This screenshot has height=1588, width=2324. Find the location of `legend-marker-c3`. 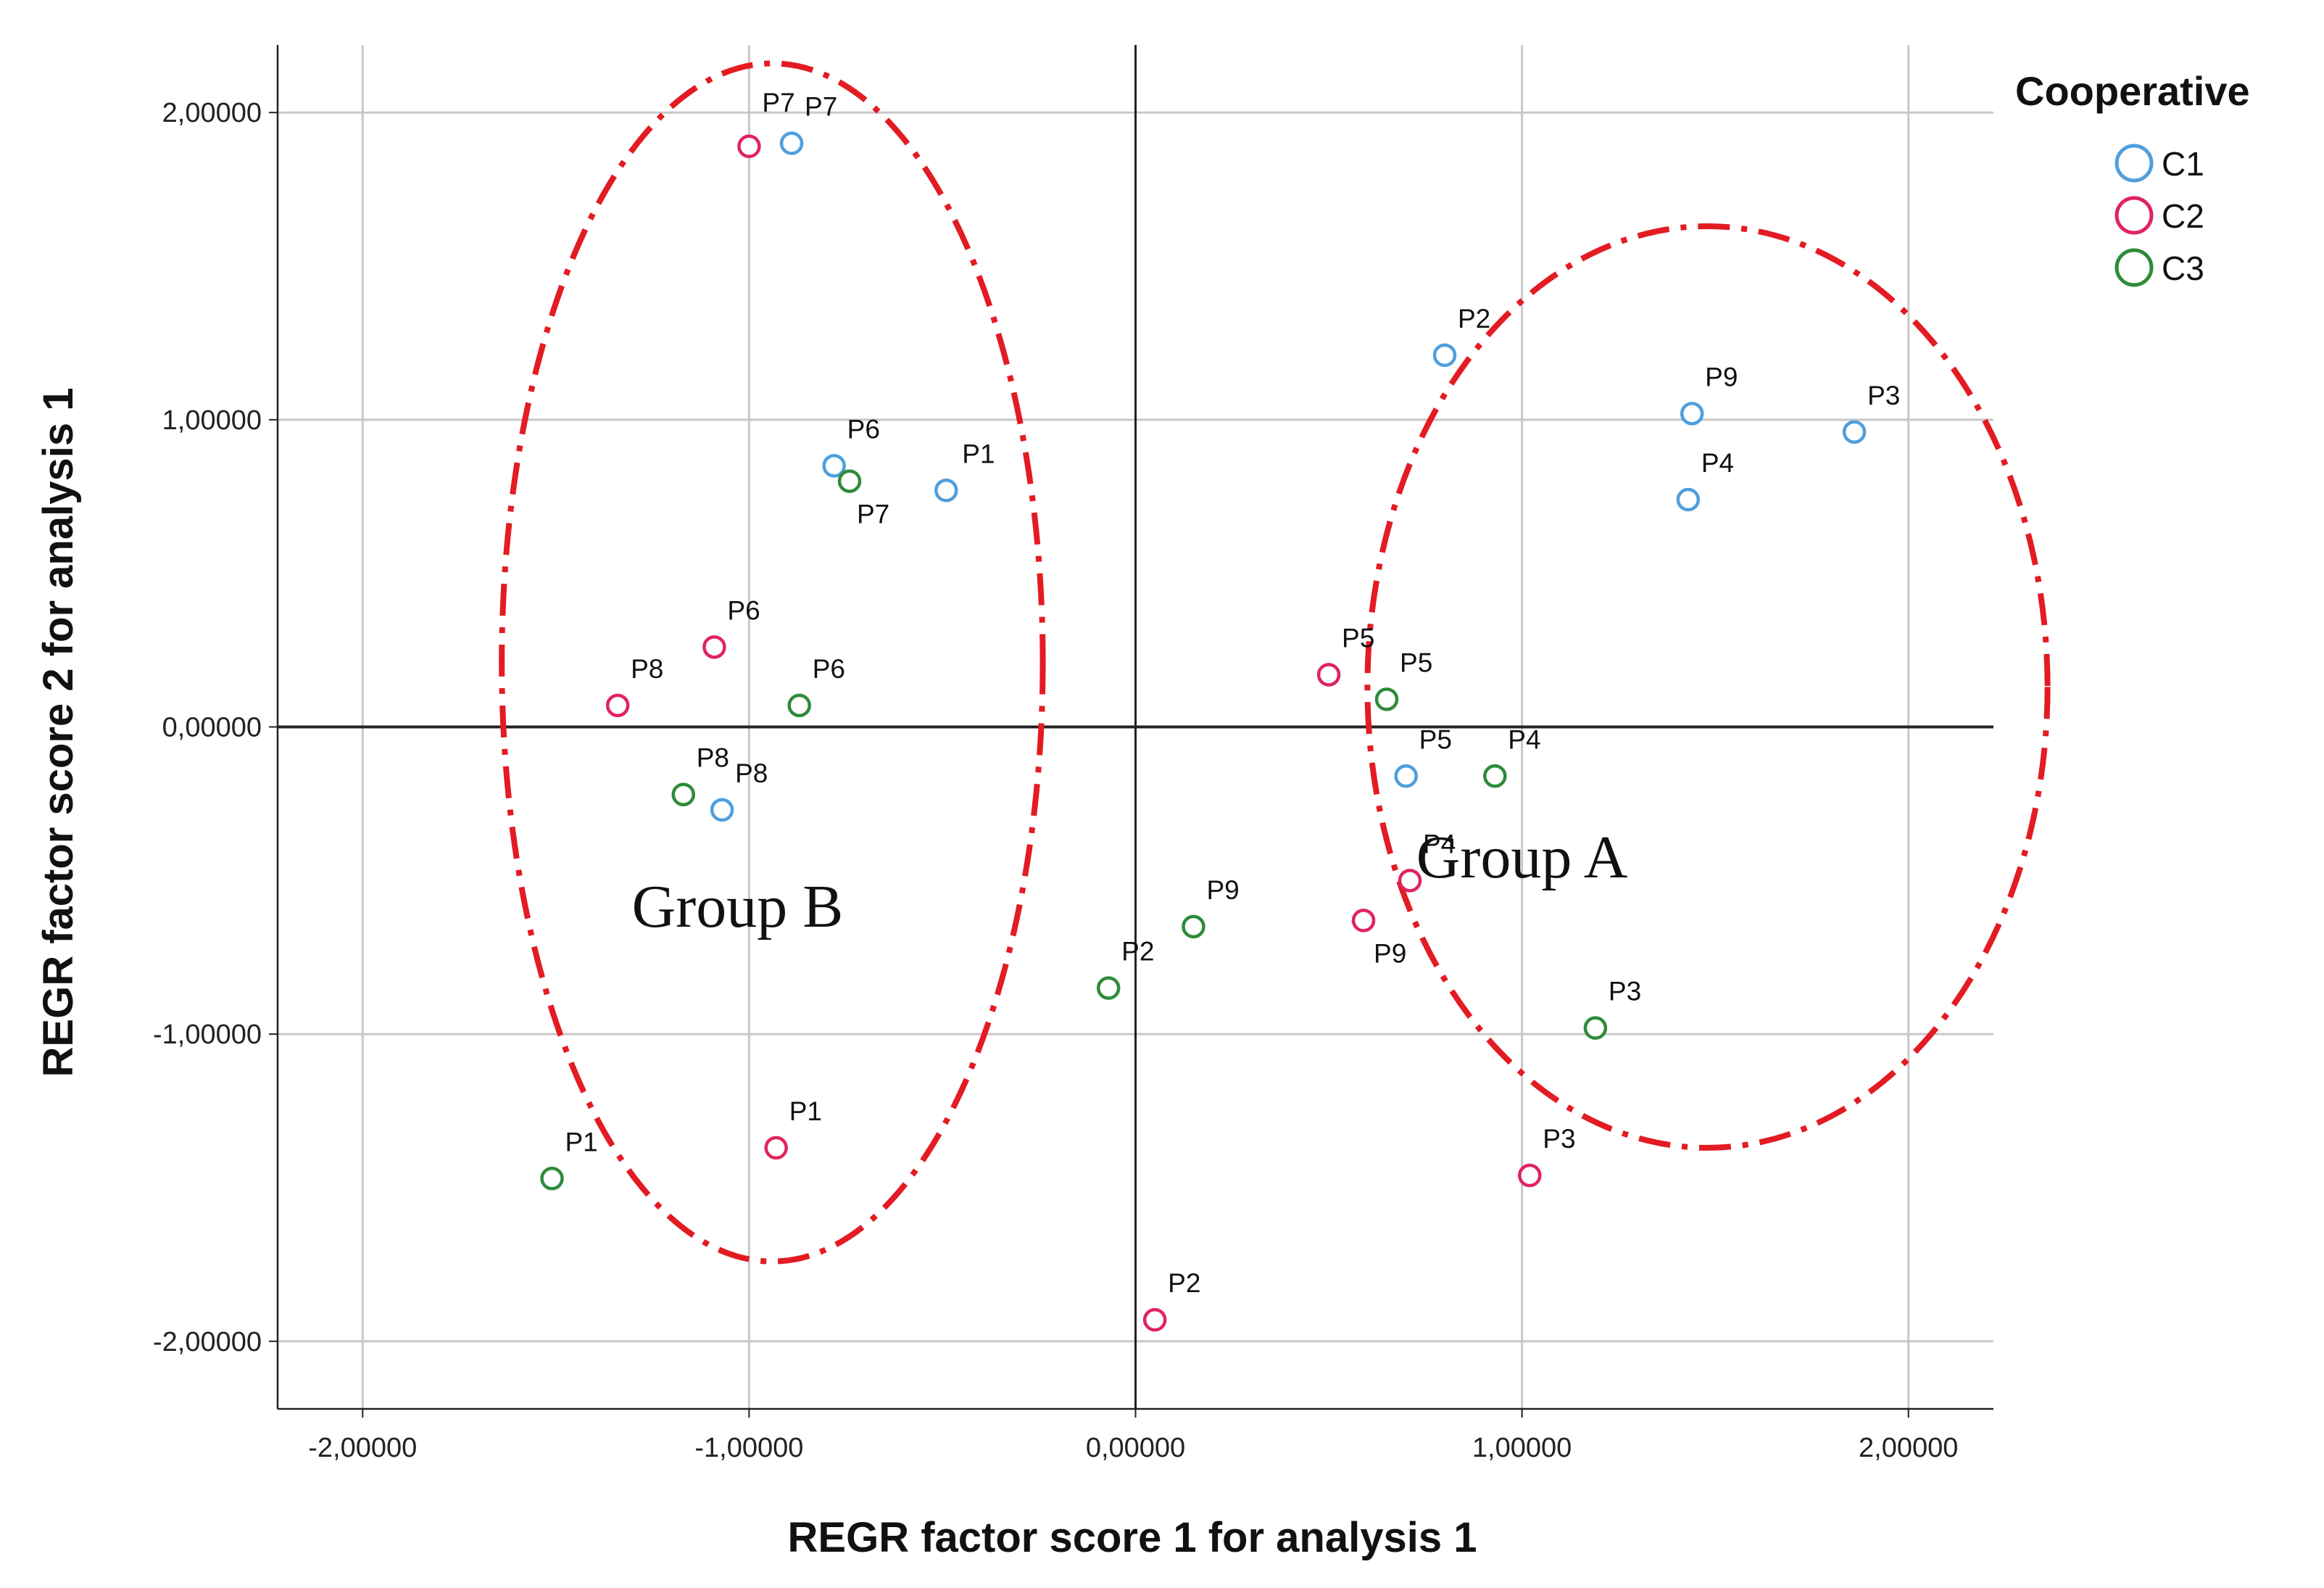

legend-marker-c3 is located at coordinates (2134, 267).